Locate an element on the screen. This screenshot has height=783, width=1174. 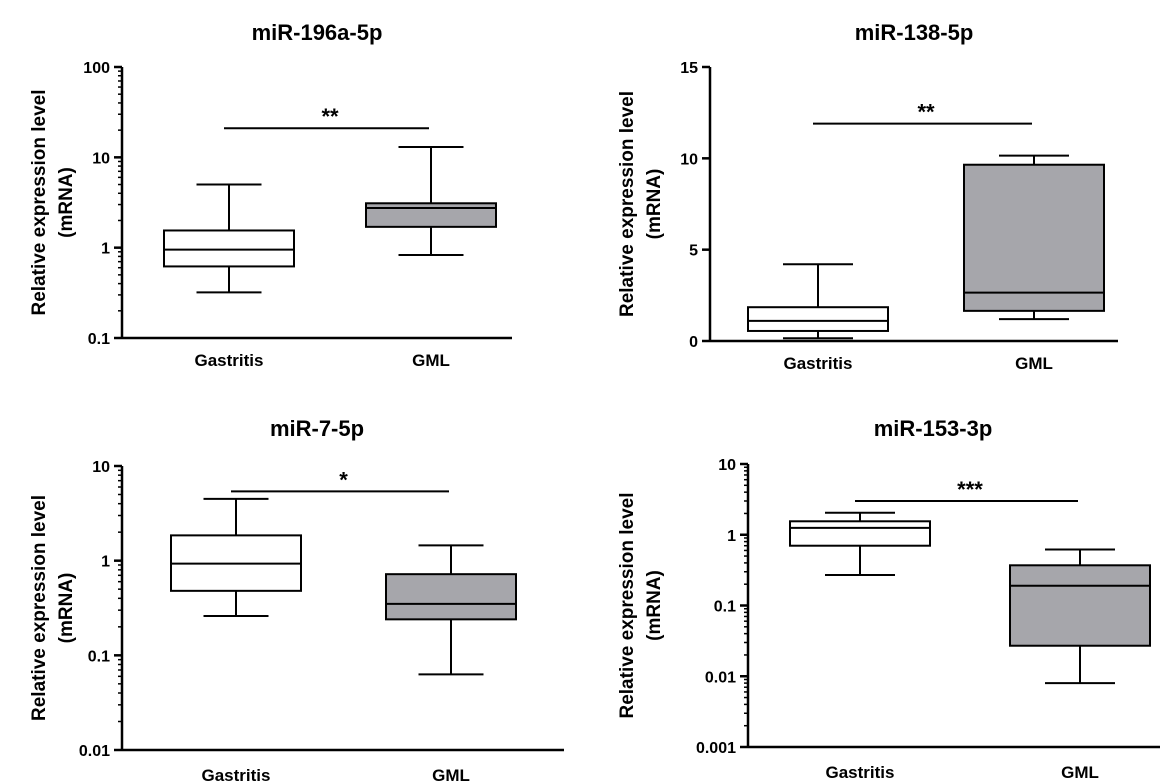
y-tick-label: 15 is located at coordinates (689, 68).